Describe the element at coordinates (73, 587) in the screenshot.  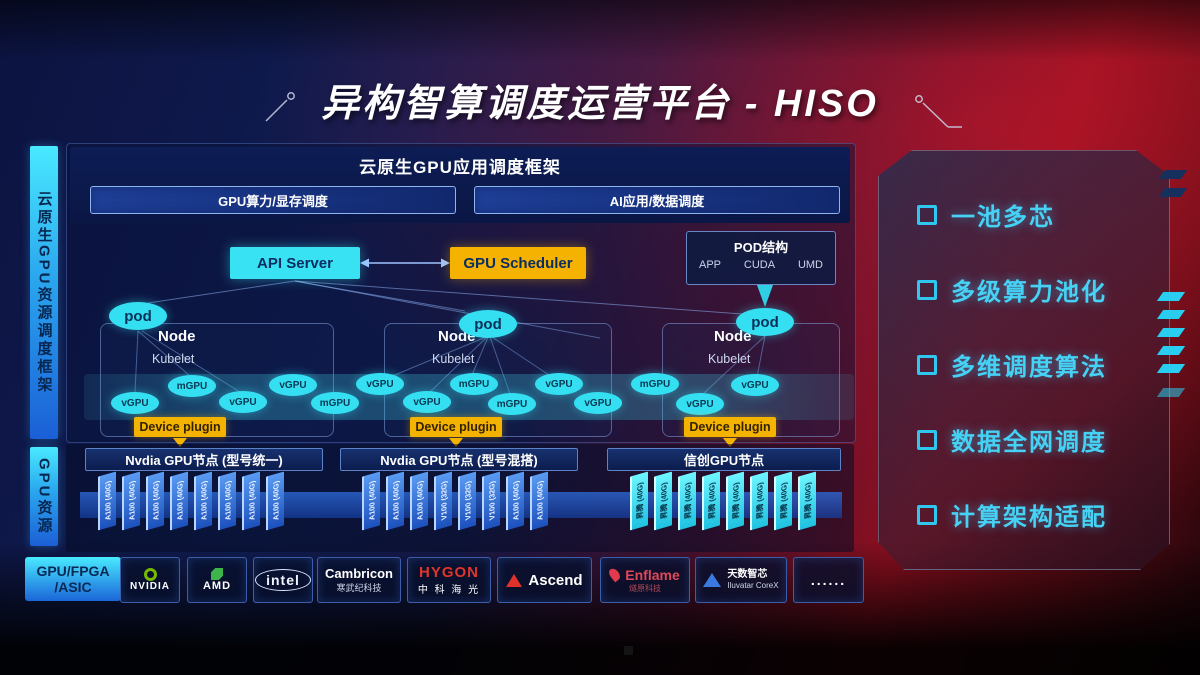
I see `category-line2: /ASIC` at that location.